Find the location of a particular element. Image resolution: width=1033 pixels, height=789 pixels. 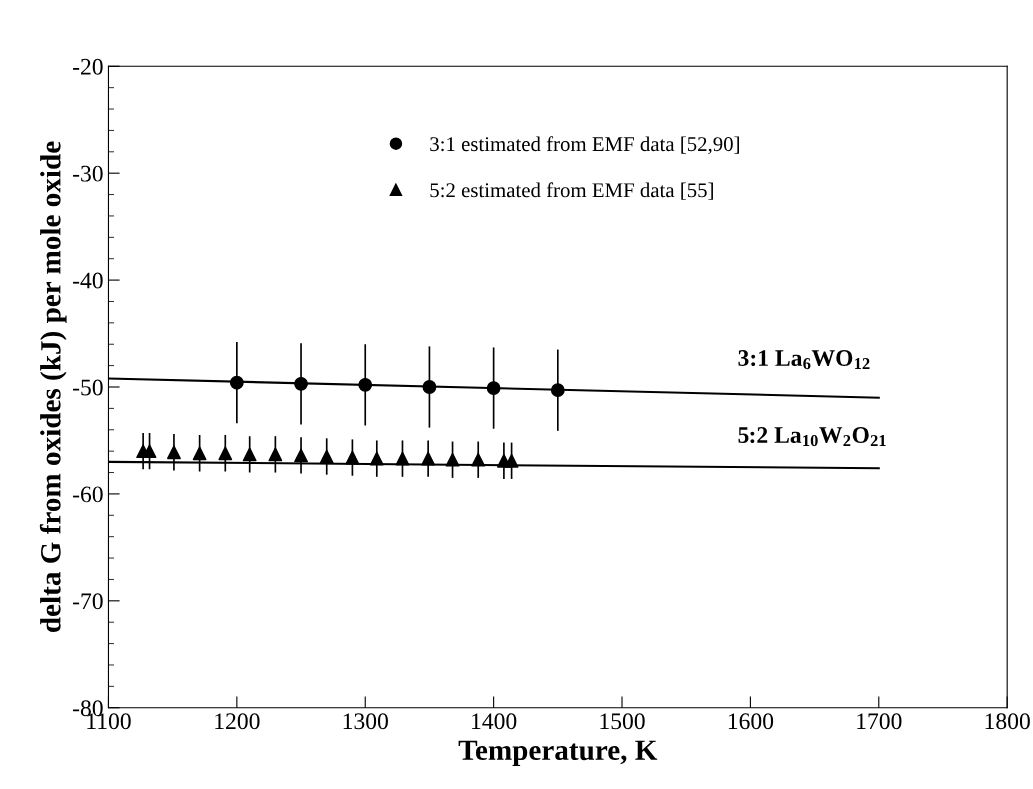

x-tick-label: 1700 is located at coordinates (879, 721).